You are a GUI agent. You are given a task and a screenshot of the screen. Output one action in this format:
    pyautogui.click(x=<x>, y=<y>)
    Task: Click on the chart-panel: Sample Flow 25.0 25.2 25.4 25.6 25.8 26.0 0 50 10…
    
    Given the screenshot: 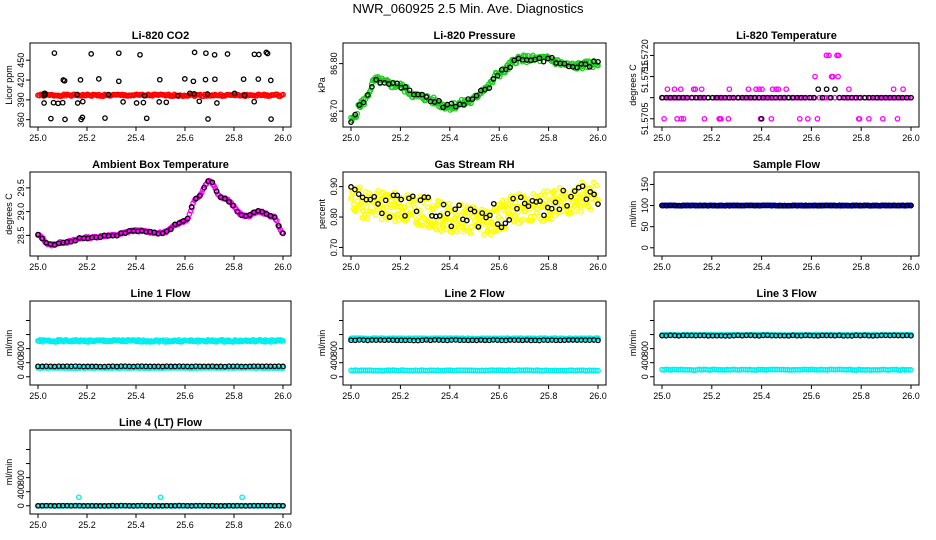 What is the action you would take?
    pyautogui.click(x=774, y=215)
    